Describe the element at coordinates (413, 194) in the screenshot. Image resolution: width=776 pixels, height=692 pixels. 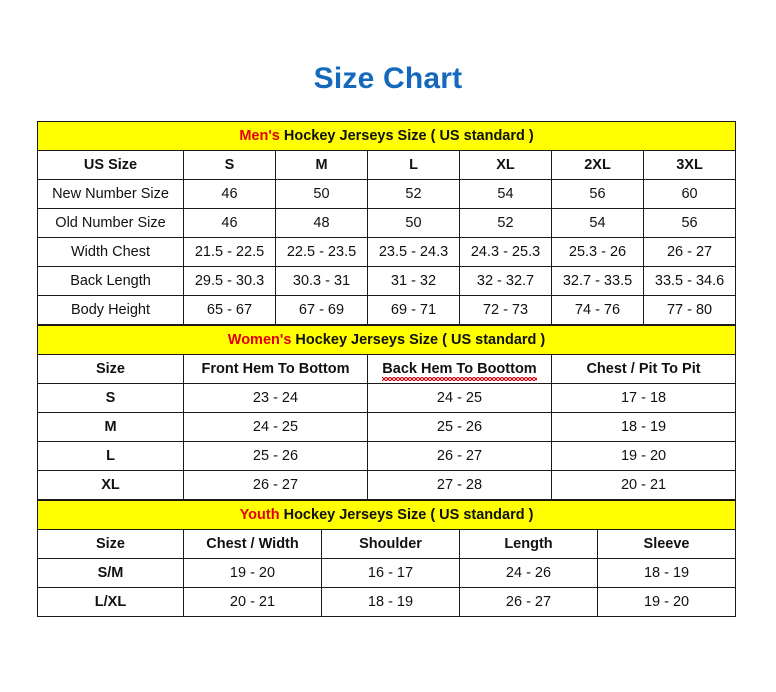
I see `mens-cell-new-number-size-l: 52` at that location.